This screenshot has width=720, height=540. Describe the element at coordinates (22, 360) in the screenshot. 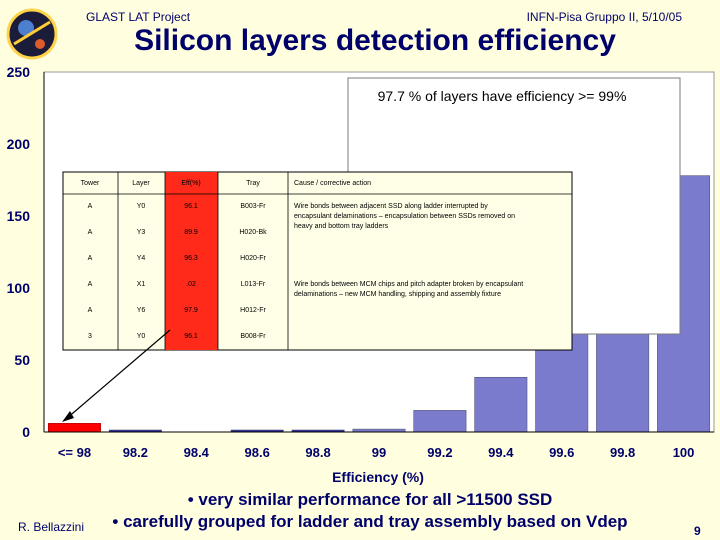

I see `y-tick-50: 50` at that location.